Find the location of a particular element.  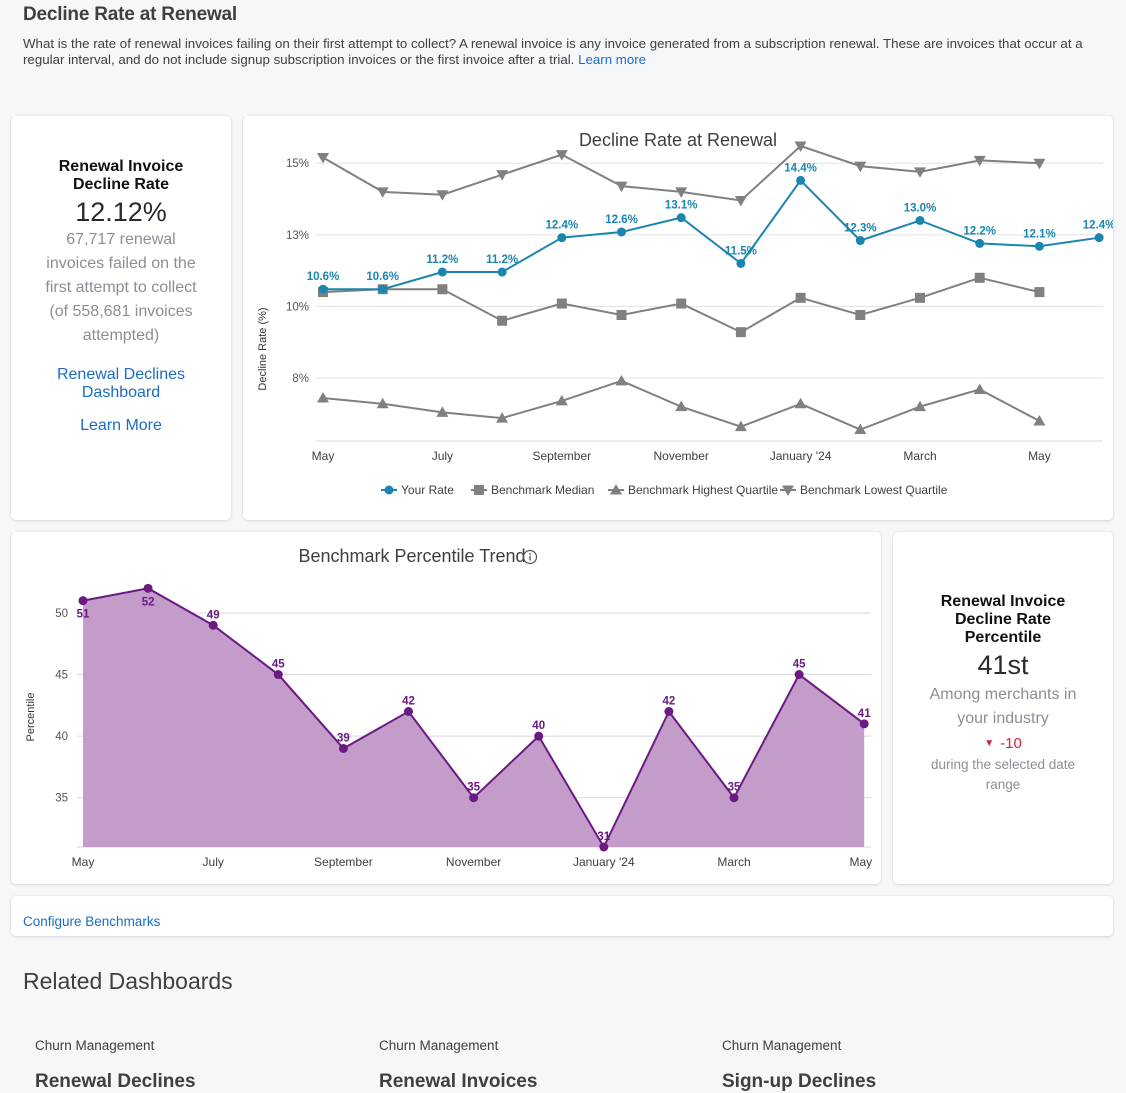

legend-label: Benchmark Highest Quartile is located at coordinates (703, 490).